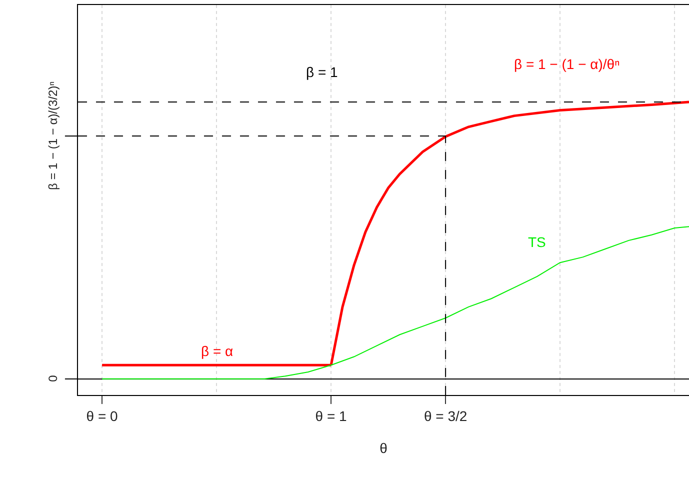  What do you see at coordinates (567, 64) in the screenshot?
I see `text: β = 1 − (1 − α)/θⁿ` at bounding box center [567, 64].